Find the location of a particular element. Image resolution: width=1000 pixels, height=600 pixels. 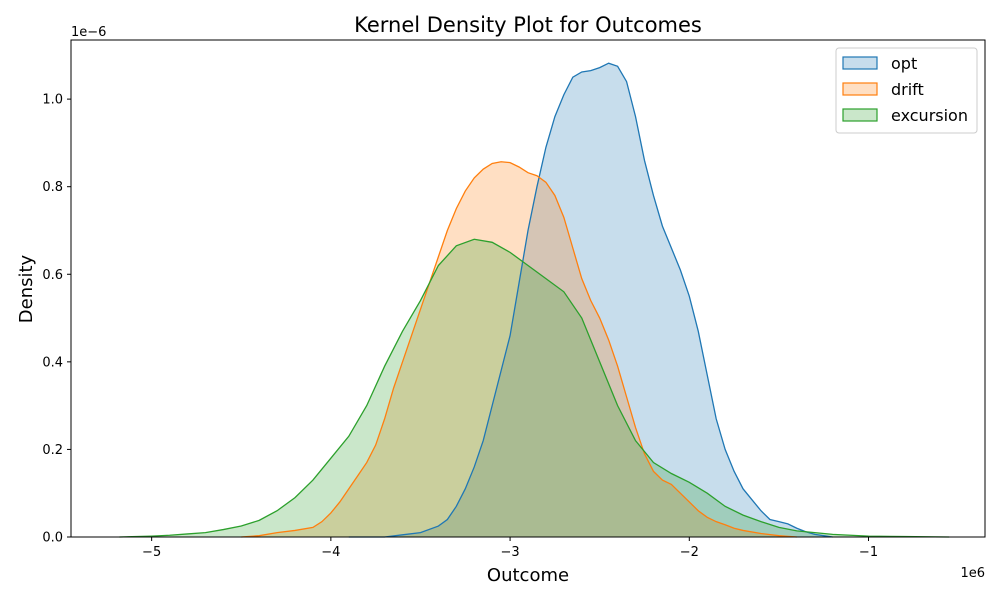

x-offset-text: 1e6 is located at coordinates (972, 573).